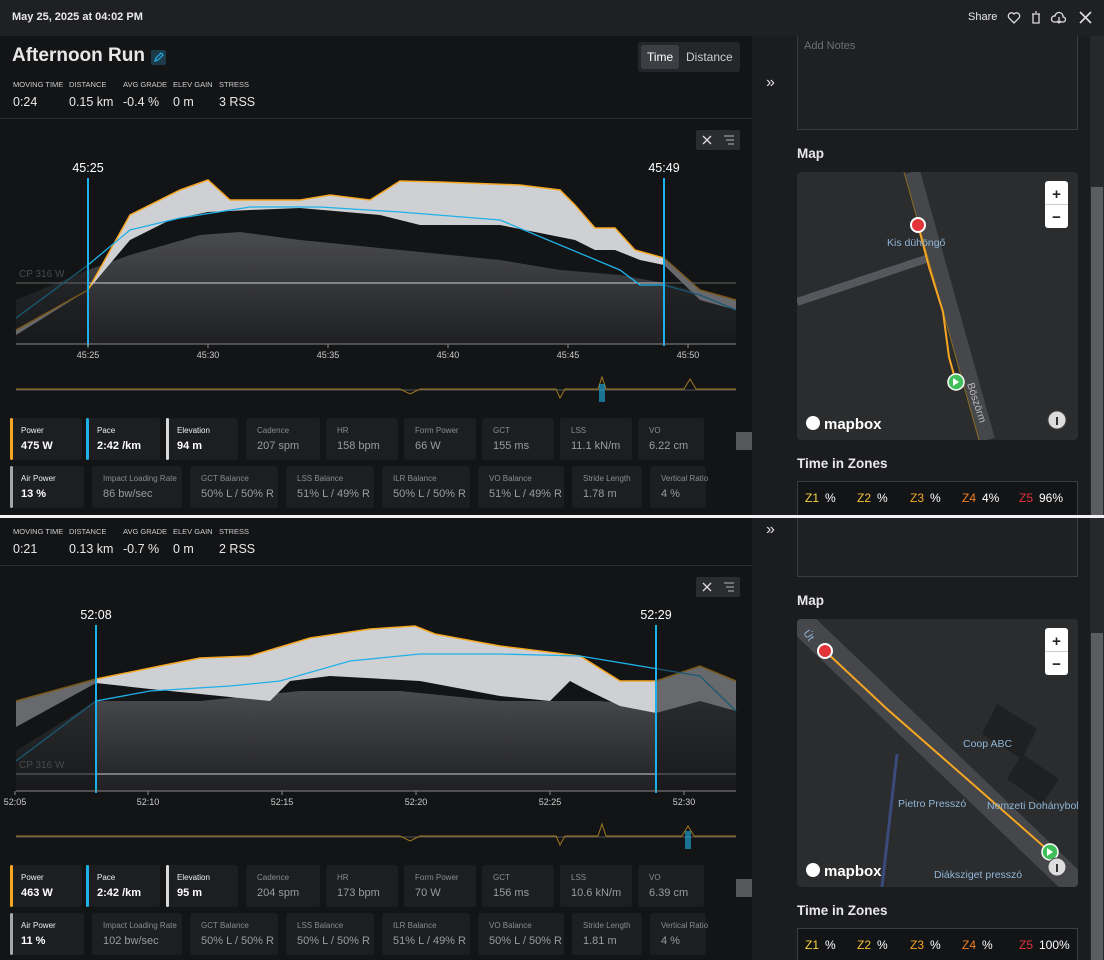 Image resolution: width=1104 pixels, height=960 pixels. Describe the element at coordinates (709, 57) in the screenshot. I see `toggle-option: Distance` at that location.